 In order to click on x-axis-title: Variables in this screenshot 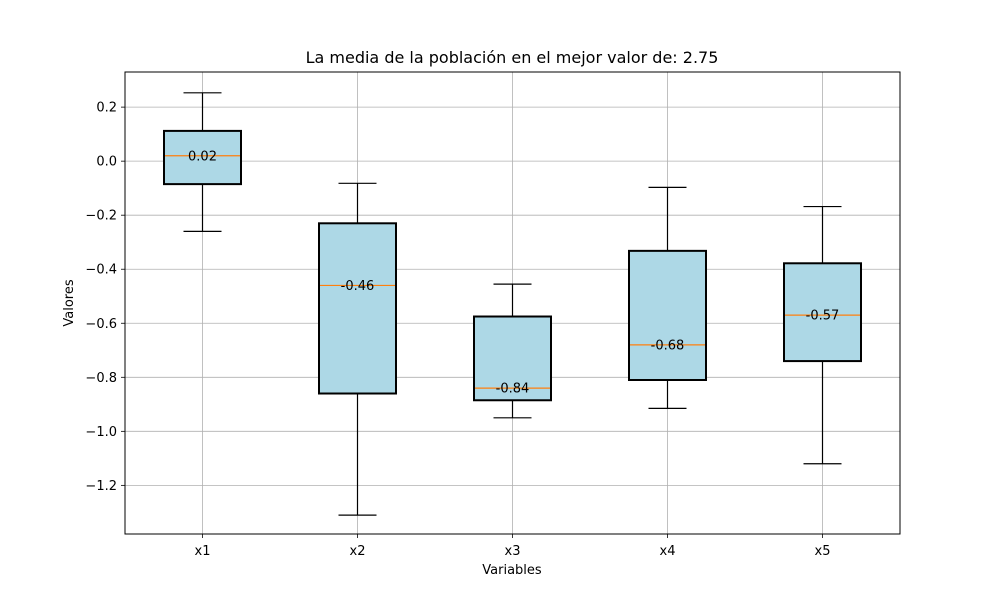, I will do `click(512, 570)`.